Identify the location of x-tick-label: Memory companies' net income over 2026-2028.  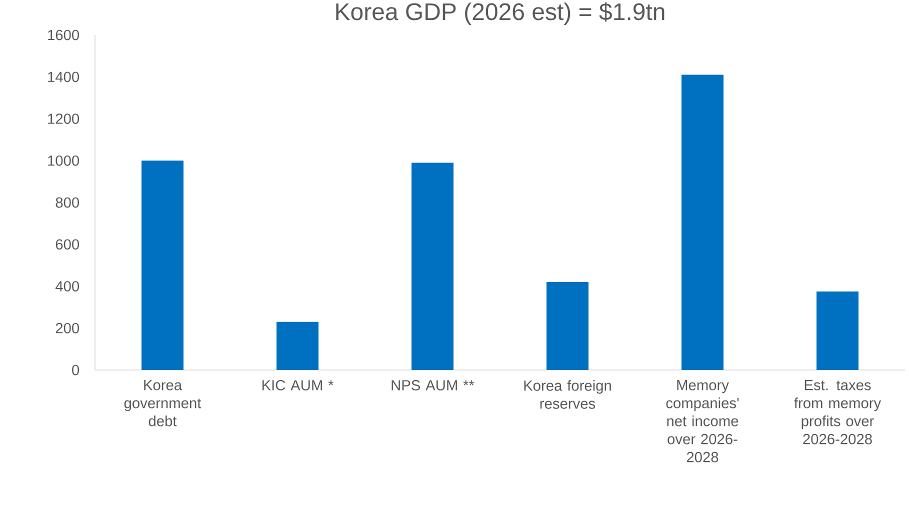
(702, 421).